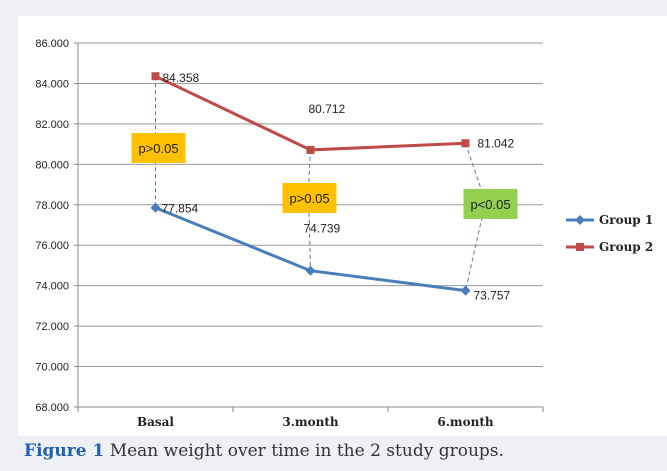  Describe the element at coordinates (52, 44) in the screenshot. I see `y-tick-label: 86.000` at that location.